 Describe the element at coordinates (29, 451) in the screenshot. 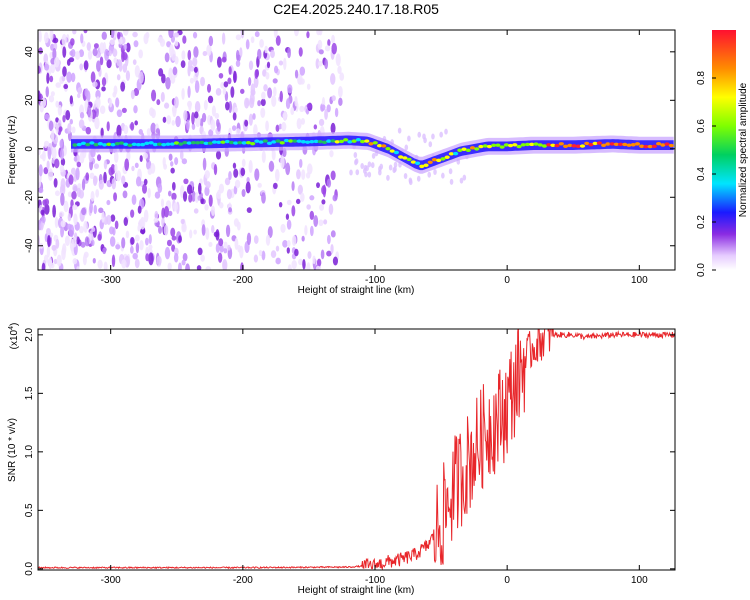

I see `y-tick-label: 1.0` at that location.